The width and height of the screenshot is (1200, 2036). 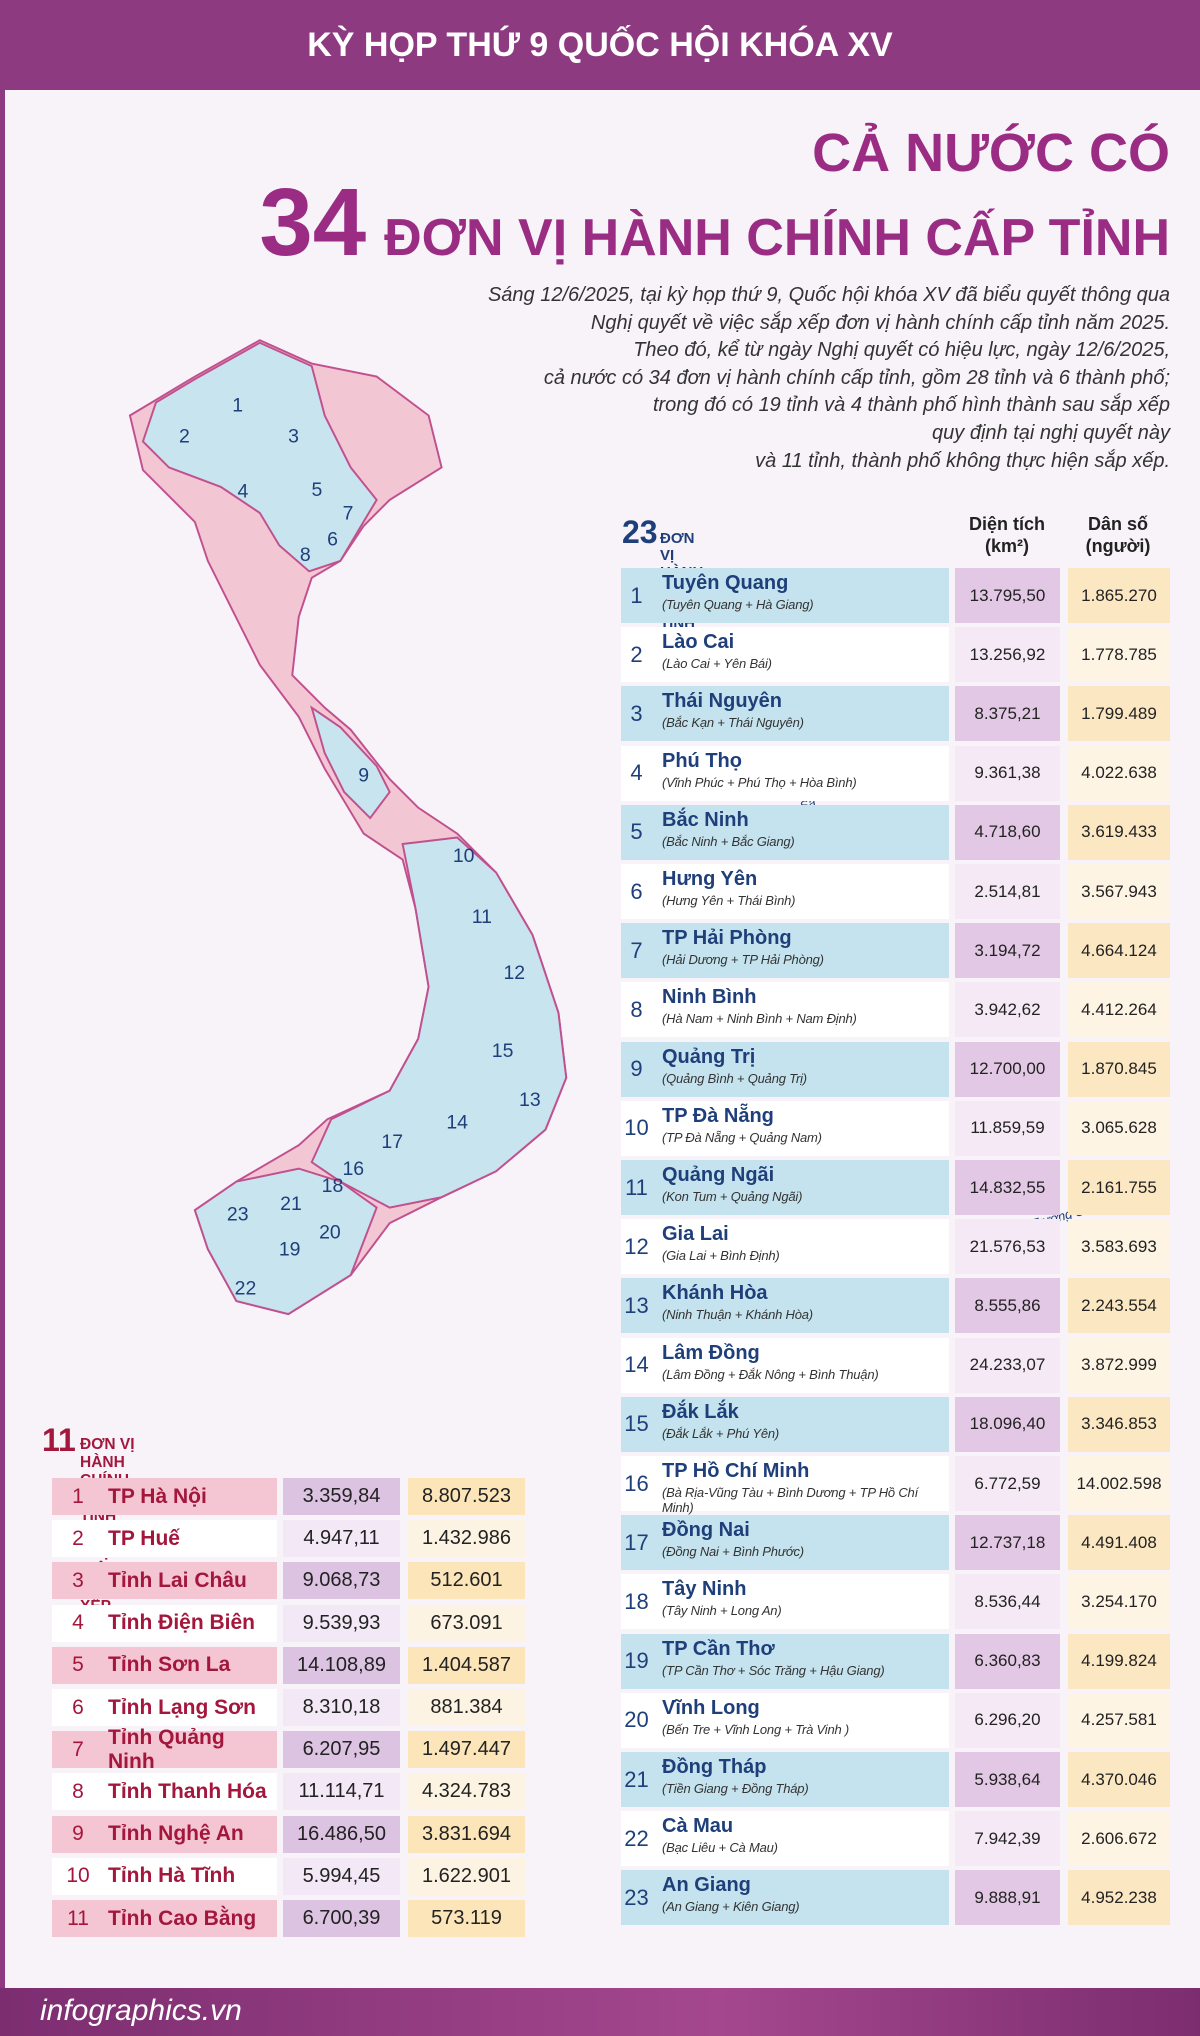 What do you see at coordinates (439, 1022) in the screenshot?
I see `region-south-central` at bounding box center [439, 1022].